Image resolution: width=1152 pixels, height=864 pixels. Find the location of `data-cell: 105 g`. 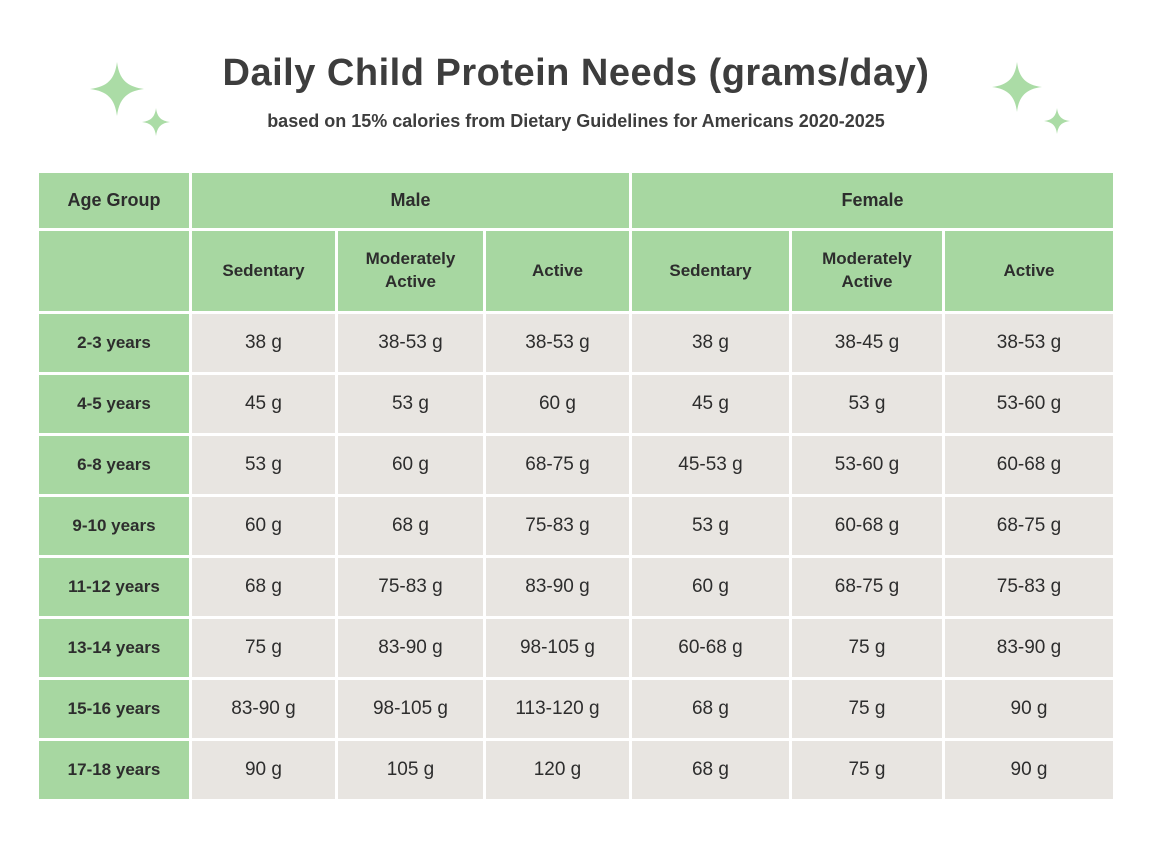

data-cell: 105 g is located at coordinates (410, 770).